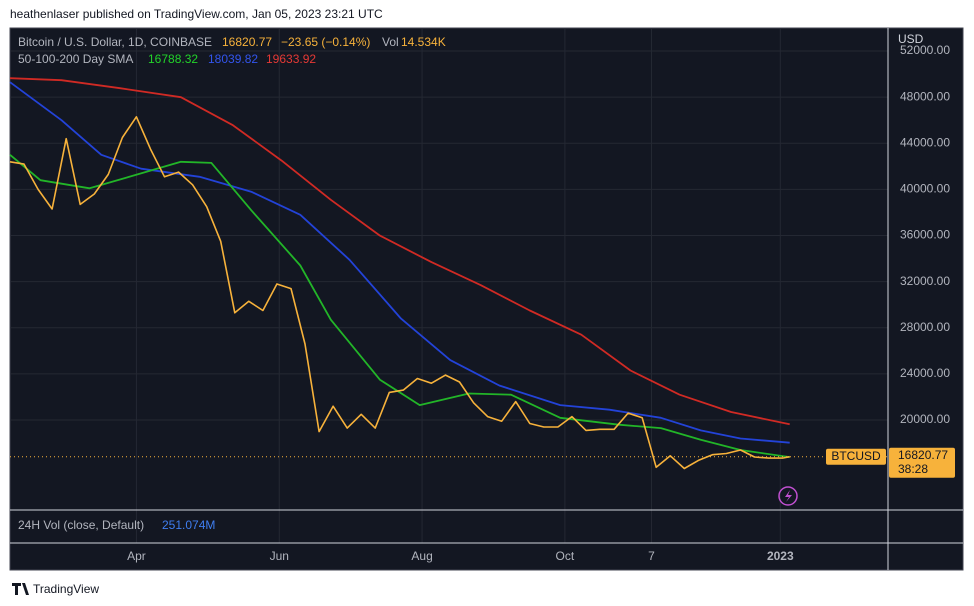  Describe the element at coordinates (173, 59) in the screenshot. I see `sma50-value: 16788.32` at that location.